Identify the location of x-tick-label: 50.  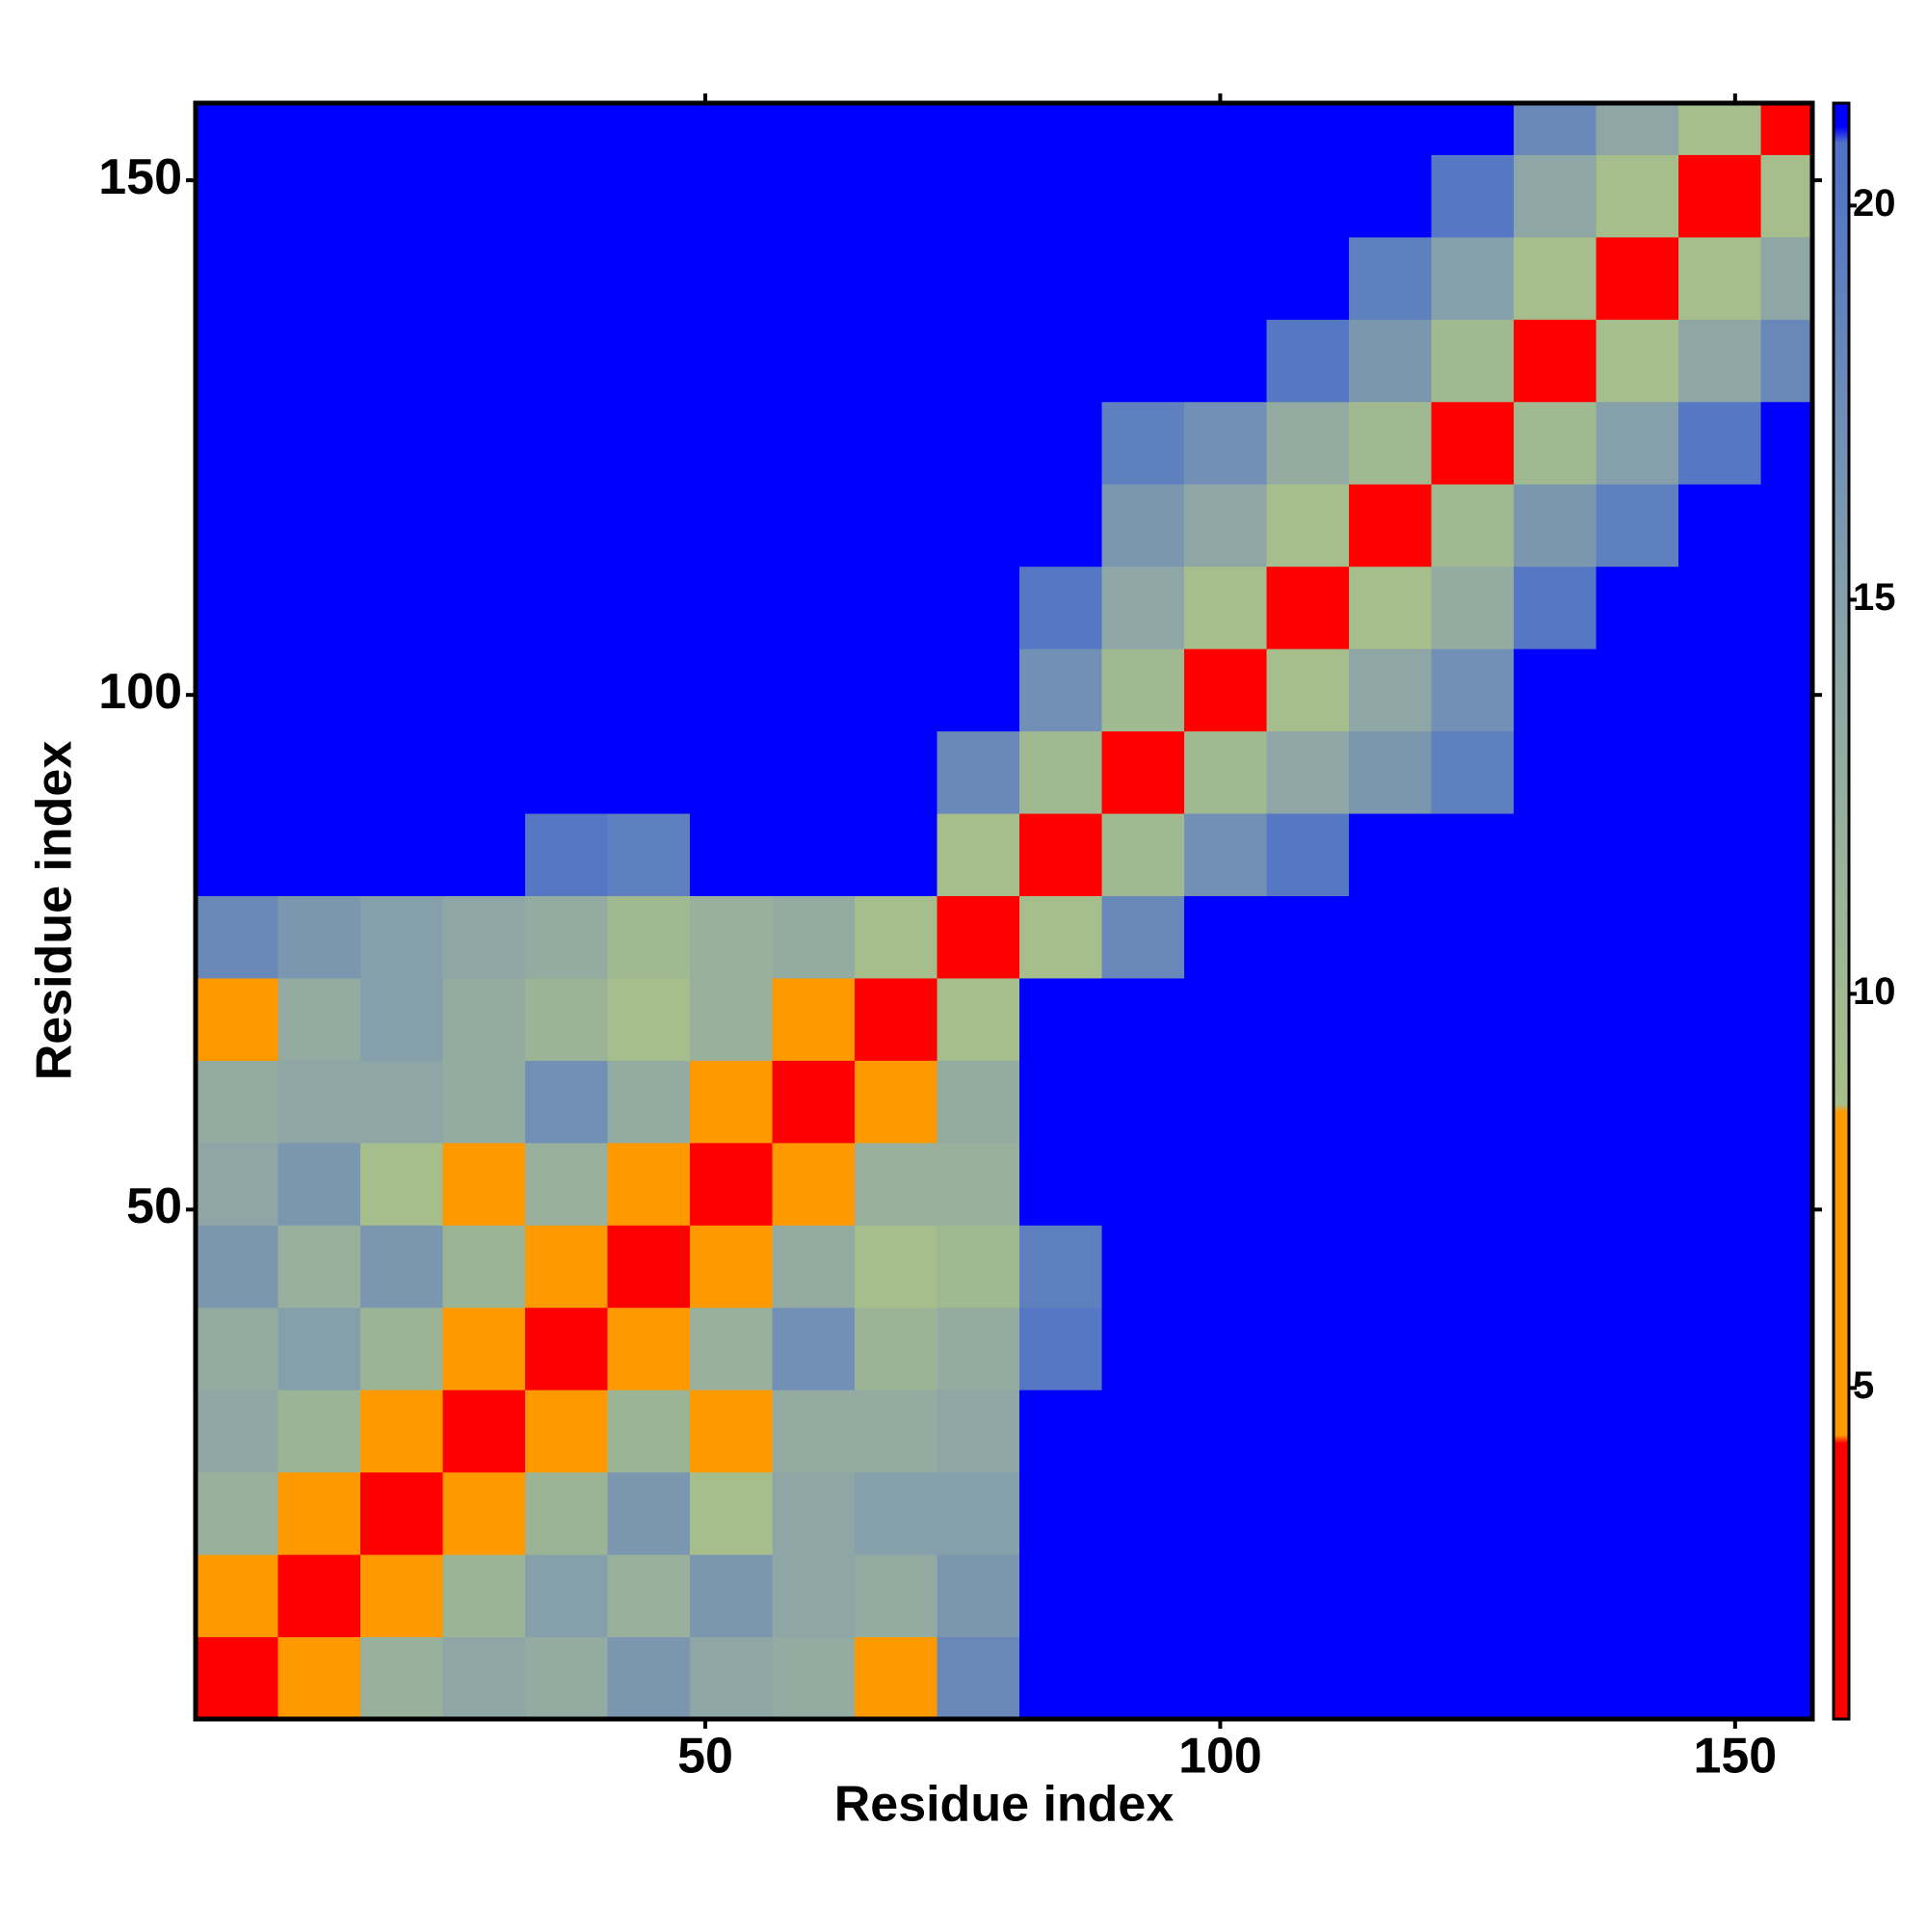
(705, 1757).